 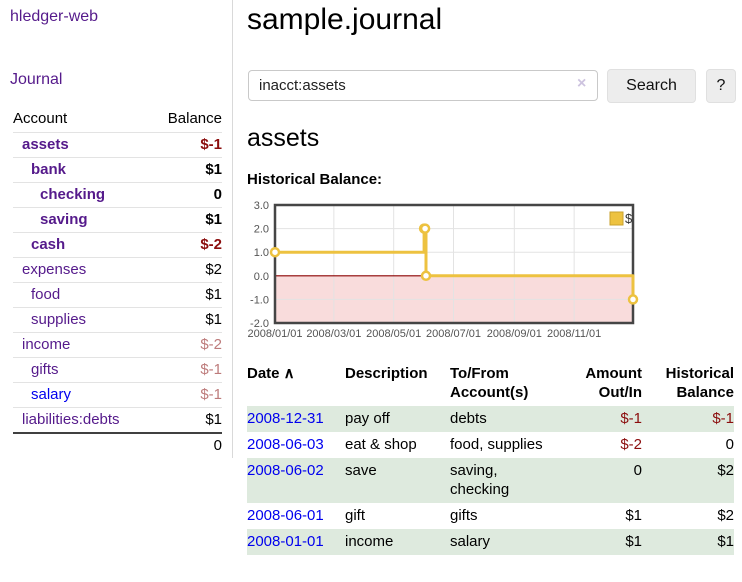 What do you see at coordinates (287, 373) in the screenshot?
I see `sort-ascending-icon: ∧` at bounding box center [287, 373].